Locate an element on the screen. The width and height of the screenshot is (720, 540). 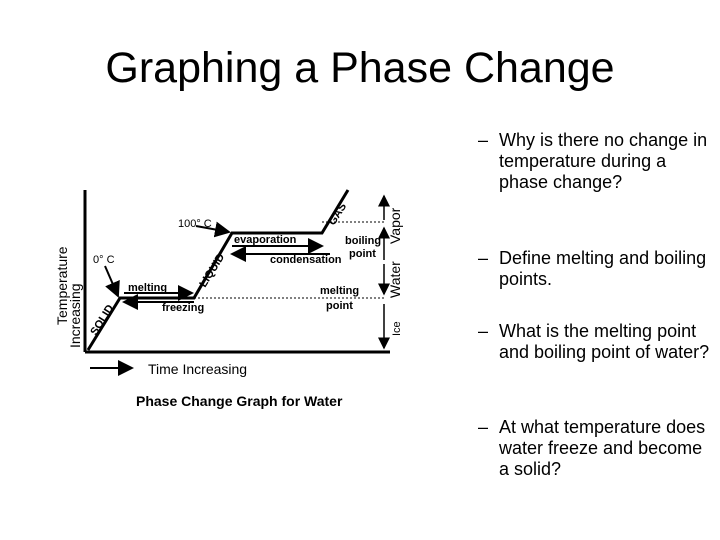
temp-0-pointer is located at coordinates (112, 281).